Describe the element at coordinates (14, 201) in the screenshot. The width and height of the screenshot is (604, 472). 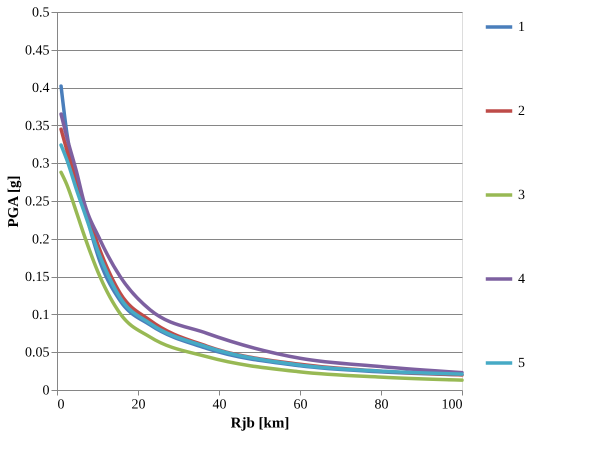
I see `y-axis-title: PGA [g]` at that location.